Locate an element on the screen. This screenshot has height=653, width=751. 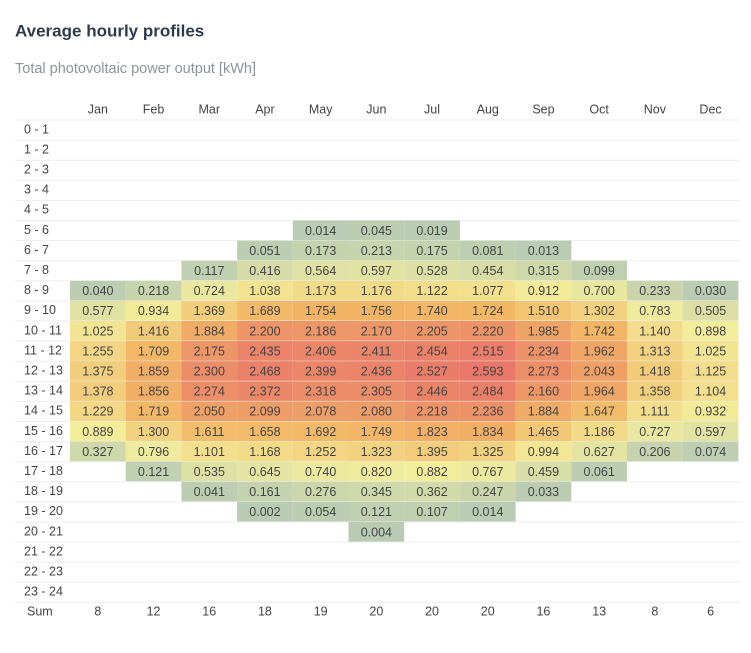
cell-label: 0.597 is located at coordinates (710, 432).